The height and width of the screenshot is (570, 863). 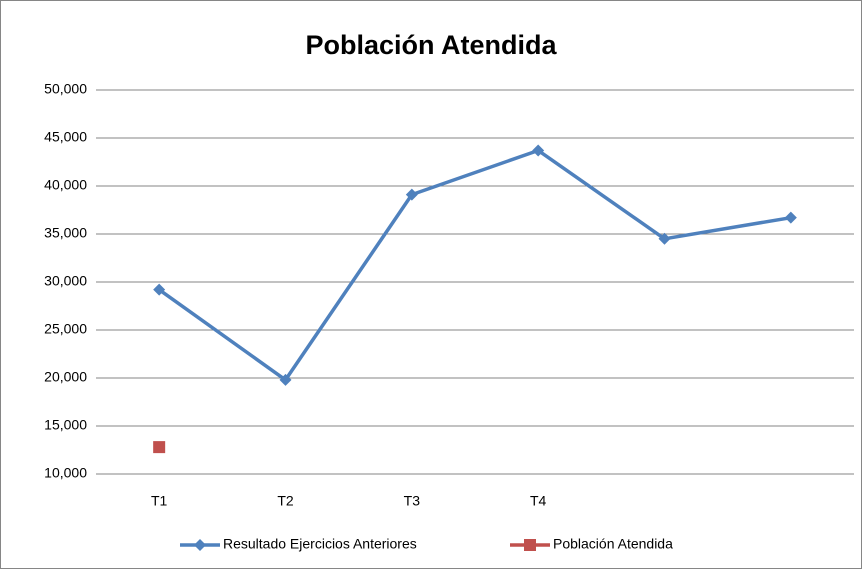 I want to click on chart-title: Población Atendida, so click(x=431, y=45).